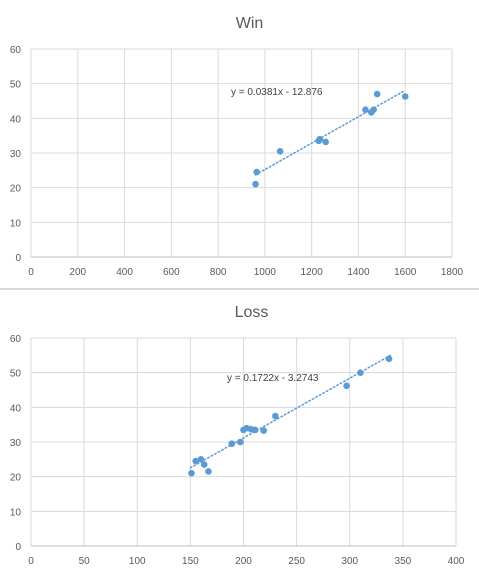 This screenshot has height=579, width=479. I want to click on loss-x-tick-label: 200, so click(243, 561).